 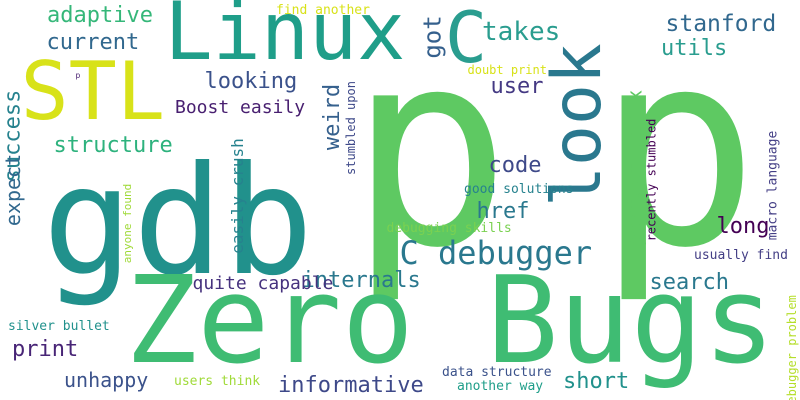 I want to click on cloud-word: users think, so click(x=217, y=381).